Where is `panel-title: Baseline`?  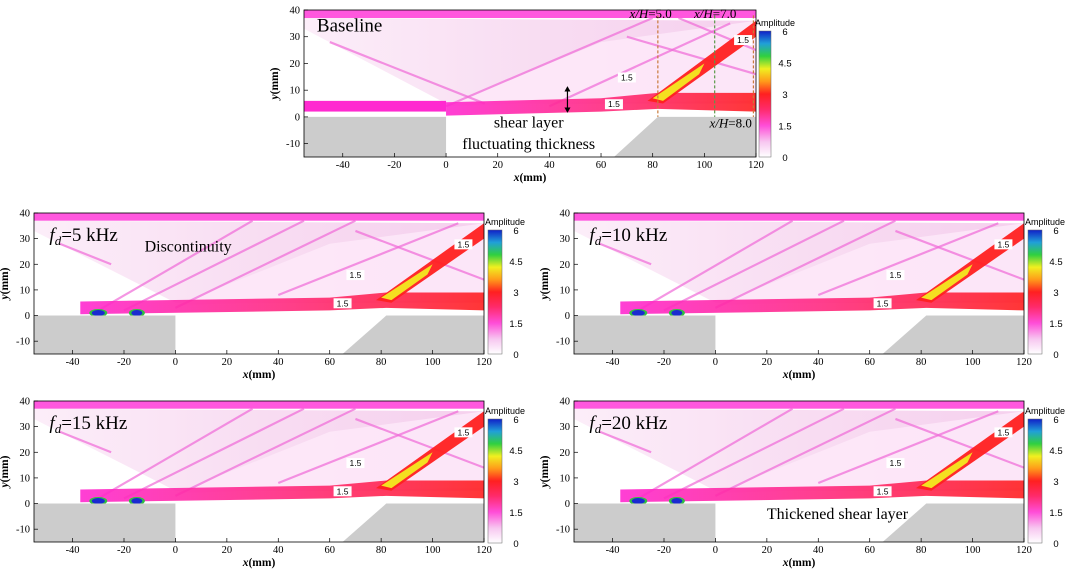
panel-title: Baseline is located at coordinates (349, 25).